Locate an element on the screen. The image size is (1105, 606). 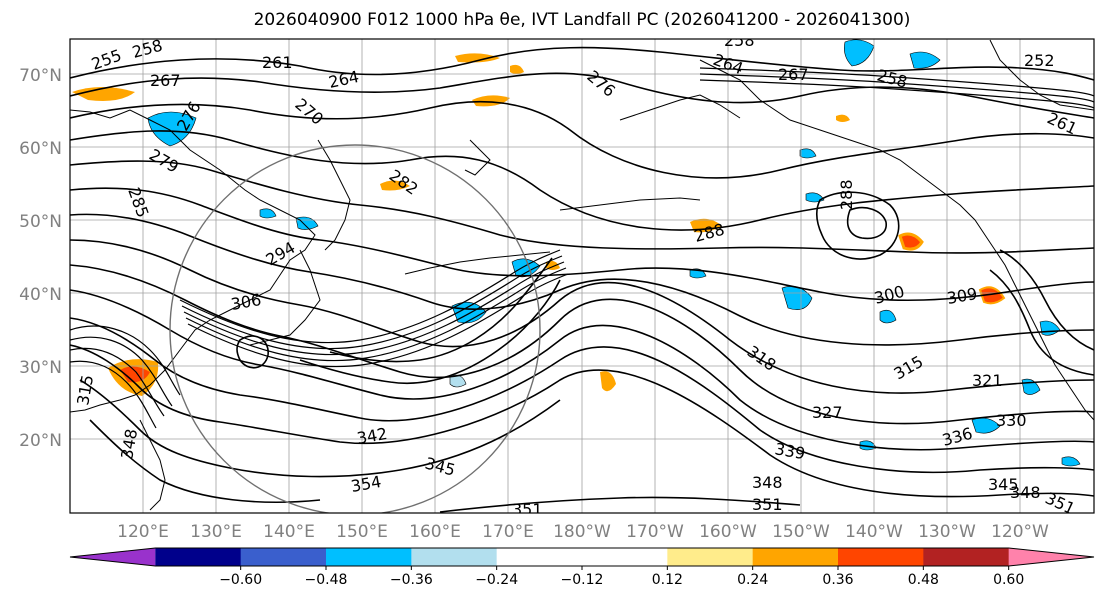
lat-label: 60°N is located at coordinates (40, 149).